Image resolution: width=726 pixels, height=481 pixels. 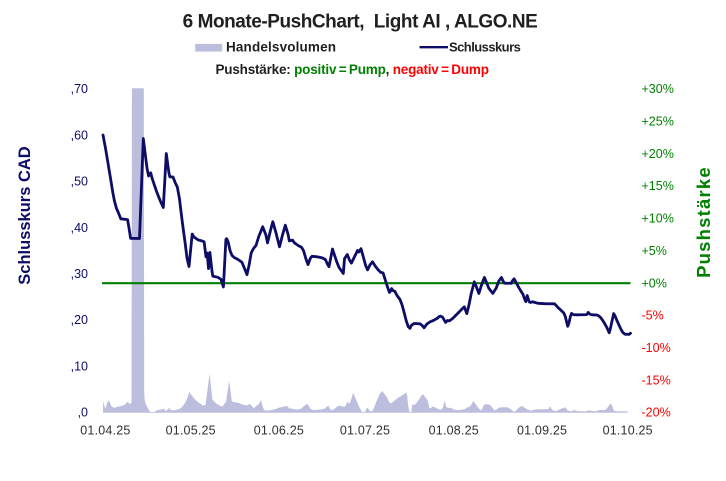 What do you see at coordinates (654, 251) in the screenshot?
I see `svg-text: +5%` at bounding box center [654, 251].